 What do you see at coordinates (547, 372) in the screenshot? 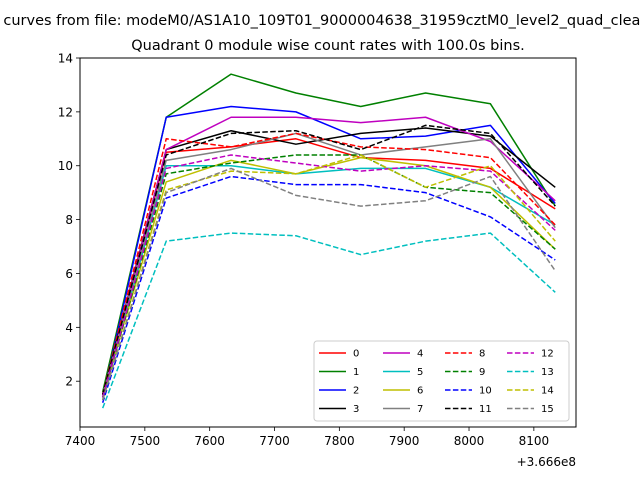
I see `legend-label: 13` at bounding box center [547, 372].